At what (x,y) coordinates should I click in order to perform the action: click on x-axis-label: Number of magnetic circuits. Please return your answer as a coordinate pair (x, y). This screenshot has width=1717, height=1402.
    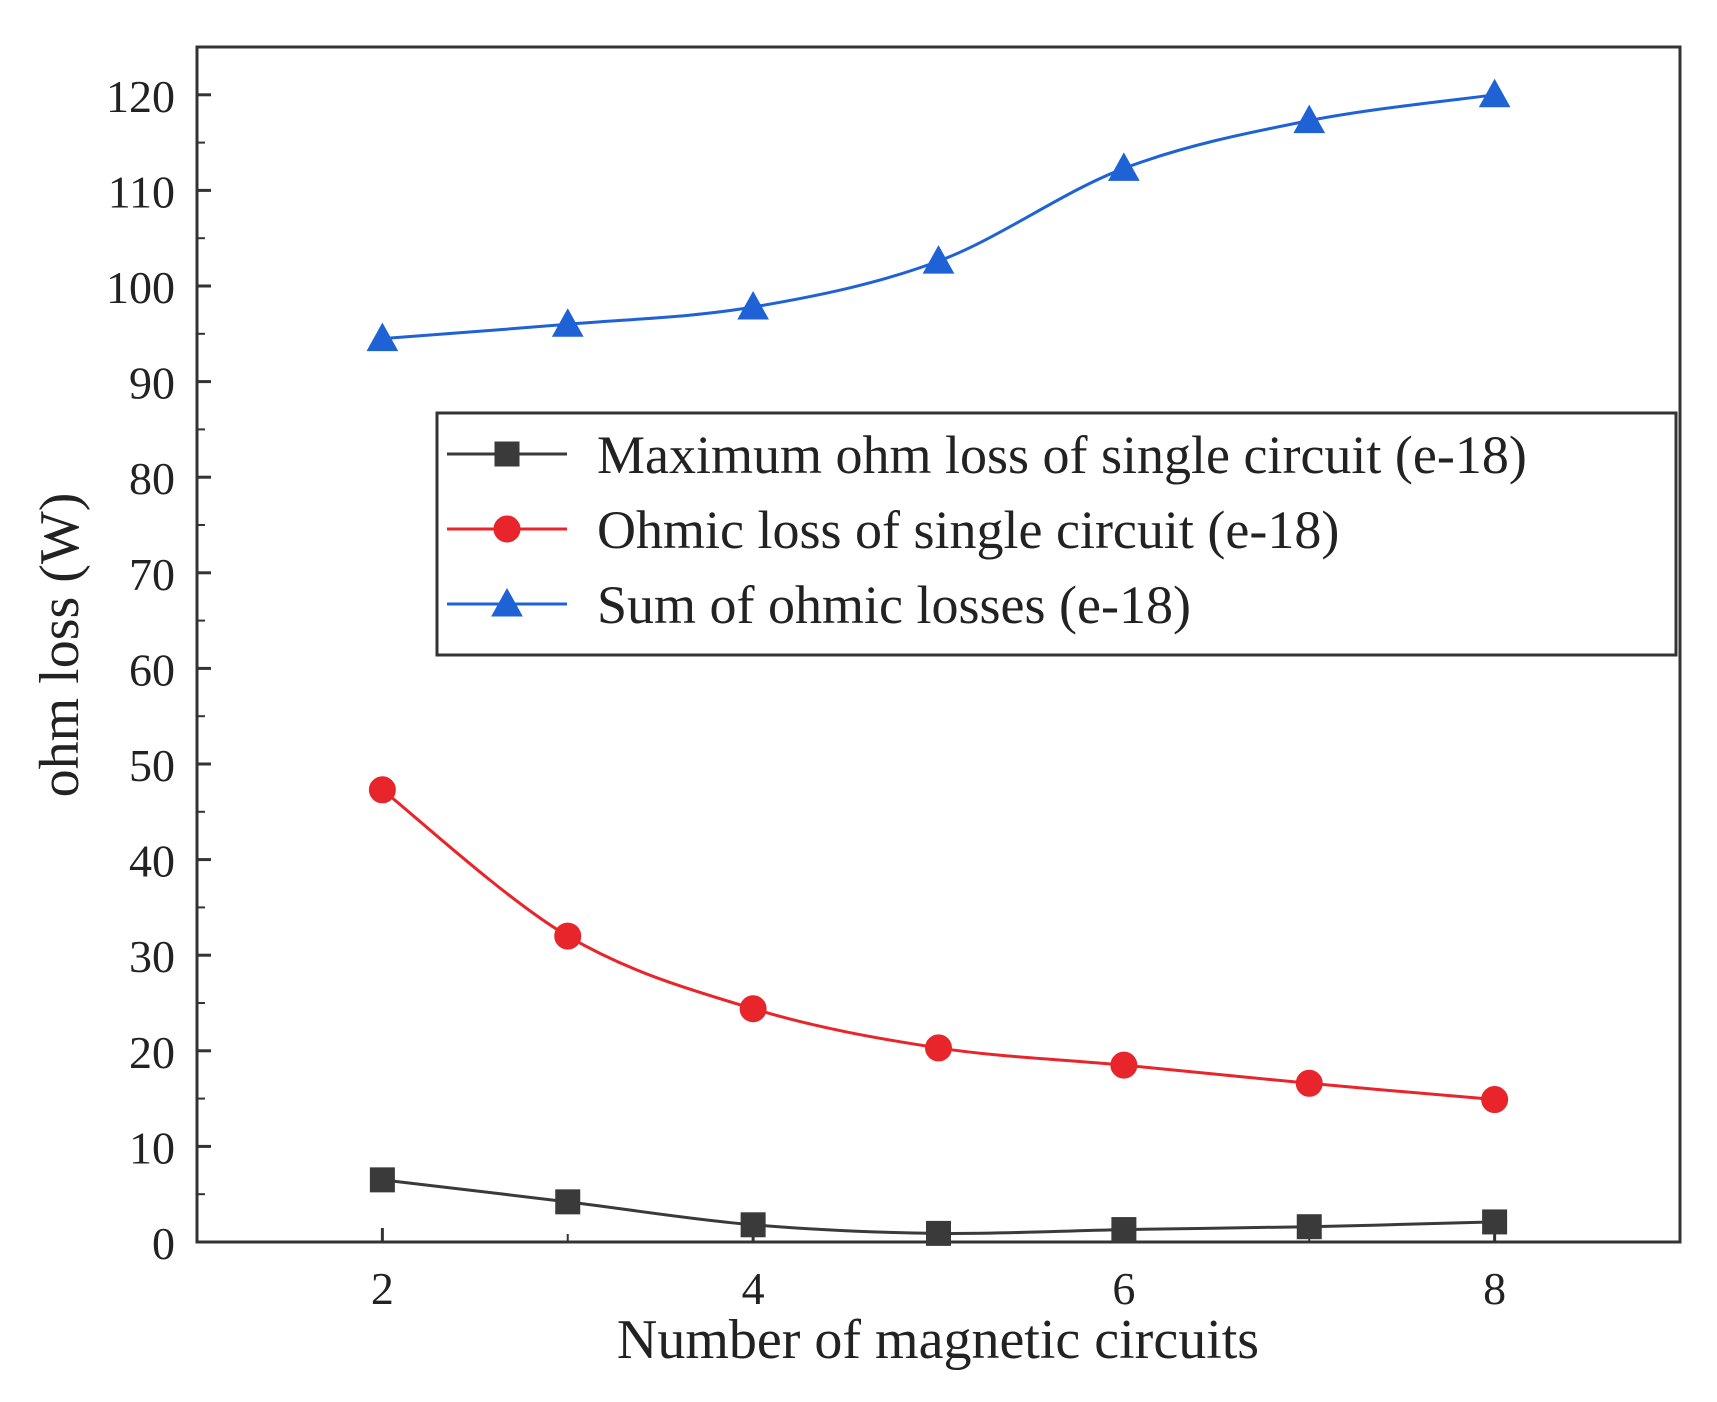
    Looking at the image, I should click on (938, 1340).